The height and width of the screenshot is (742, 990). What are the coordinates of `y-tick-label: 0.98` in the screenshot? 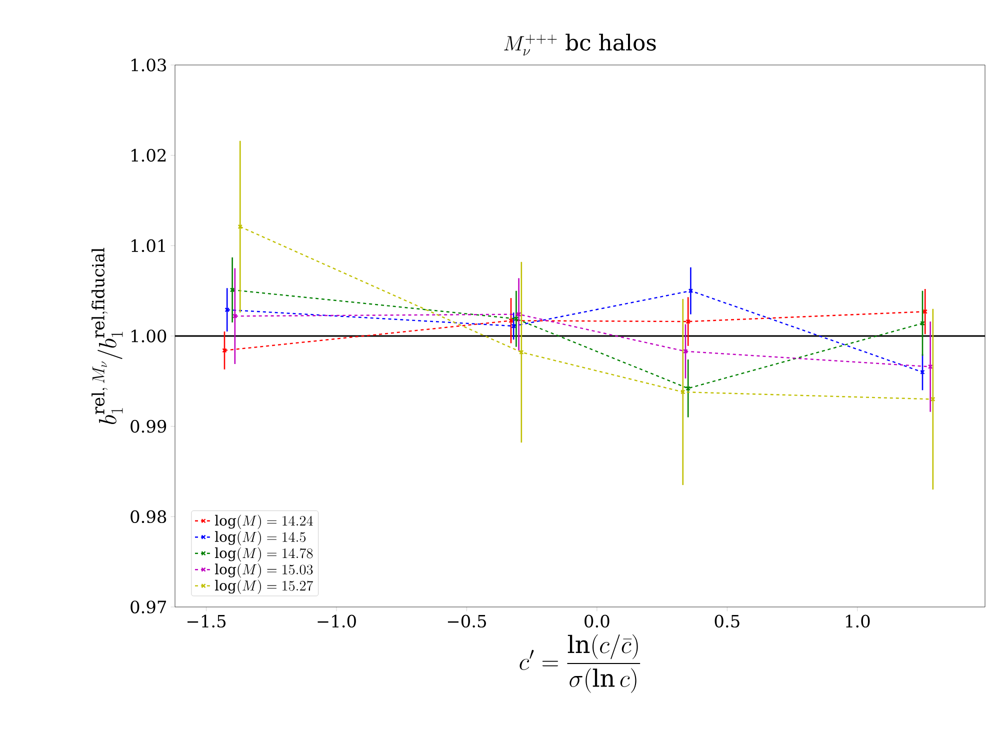 It's located at (148, 517).